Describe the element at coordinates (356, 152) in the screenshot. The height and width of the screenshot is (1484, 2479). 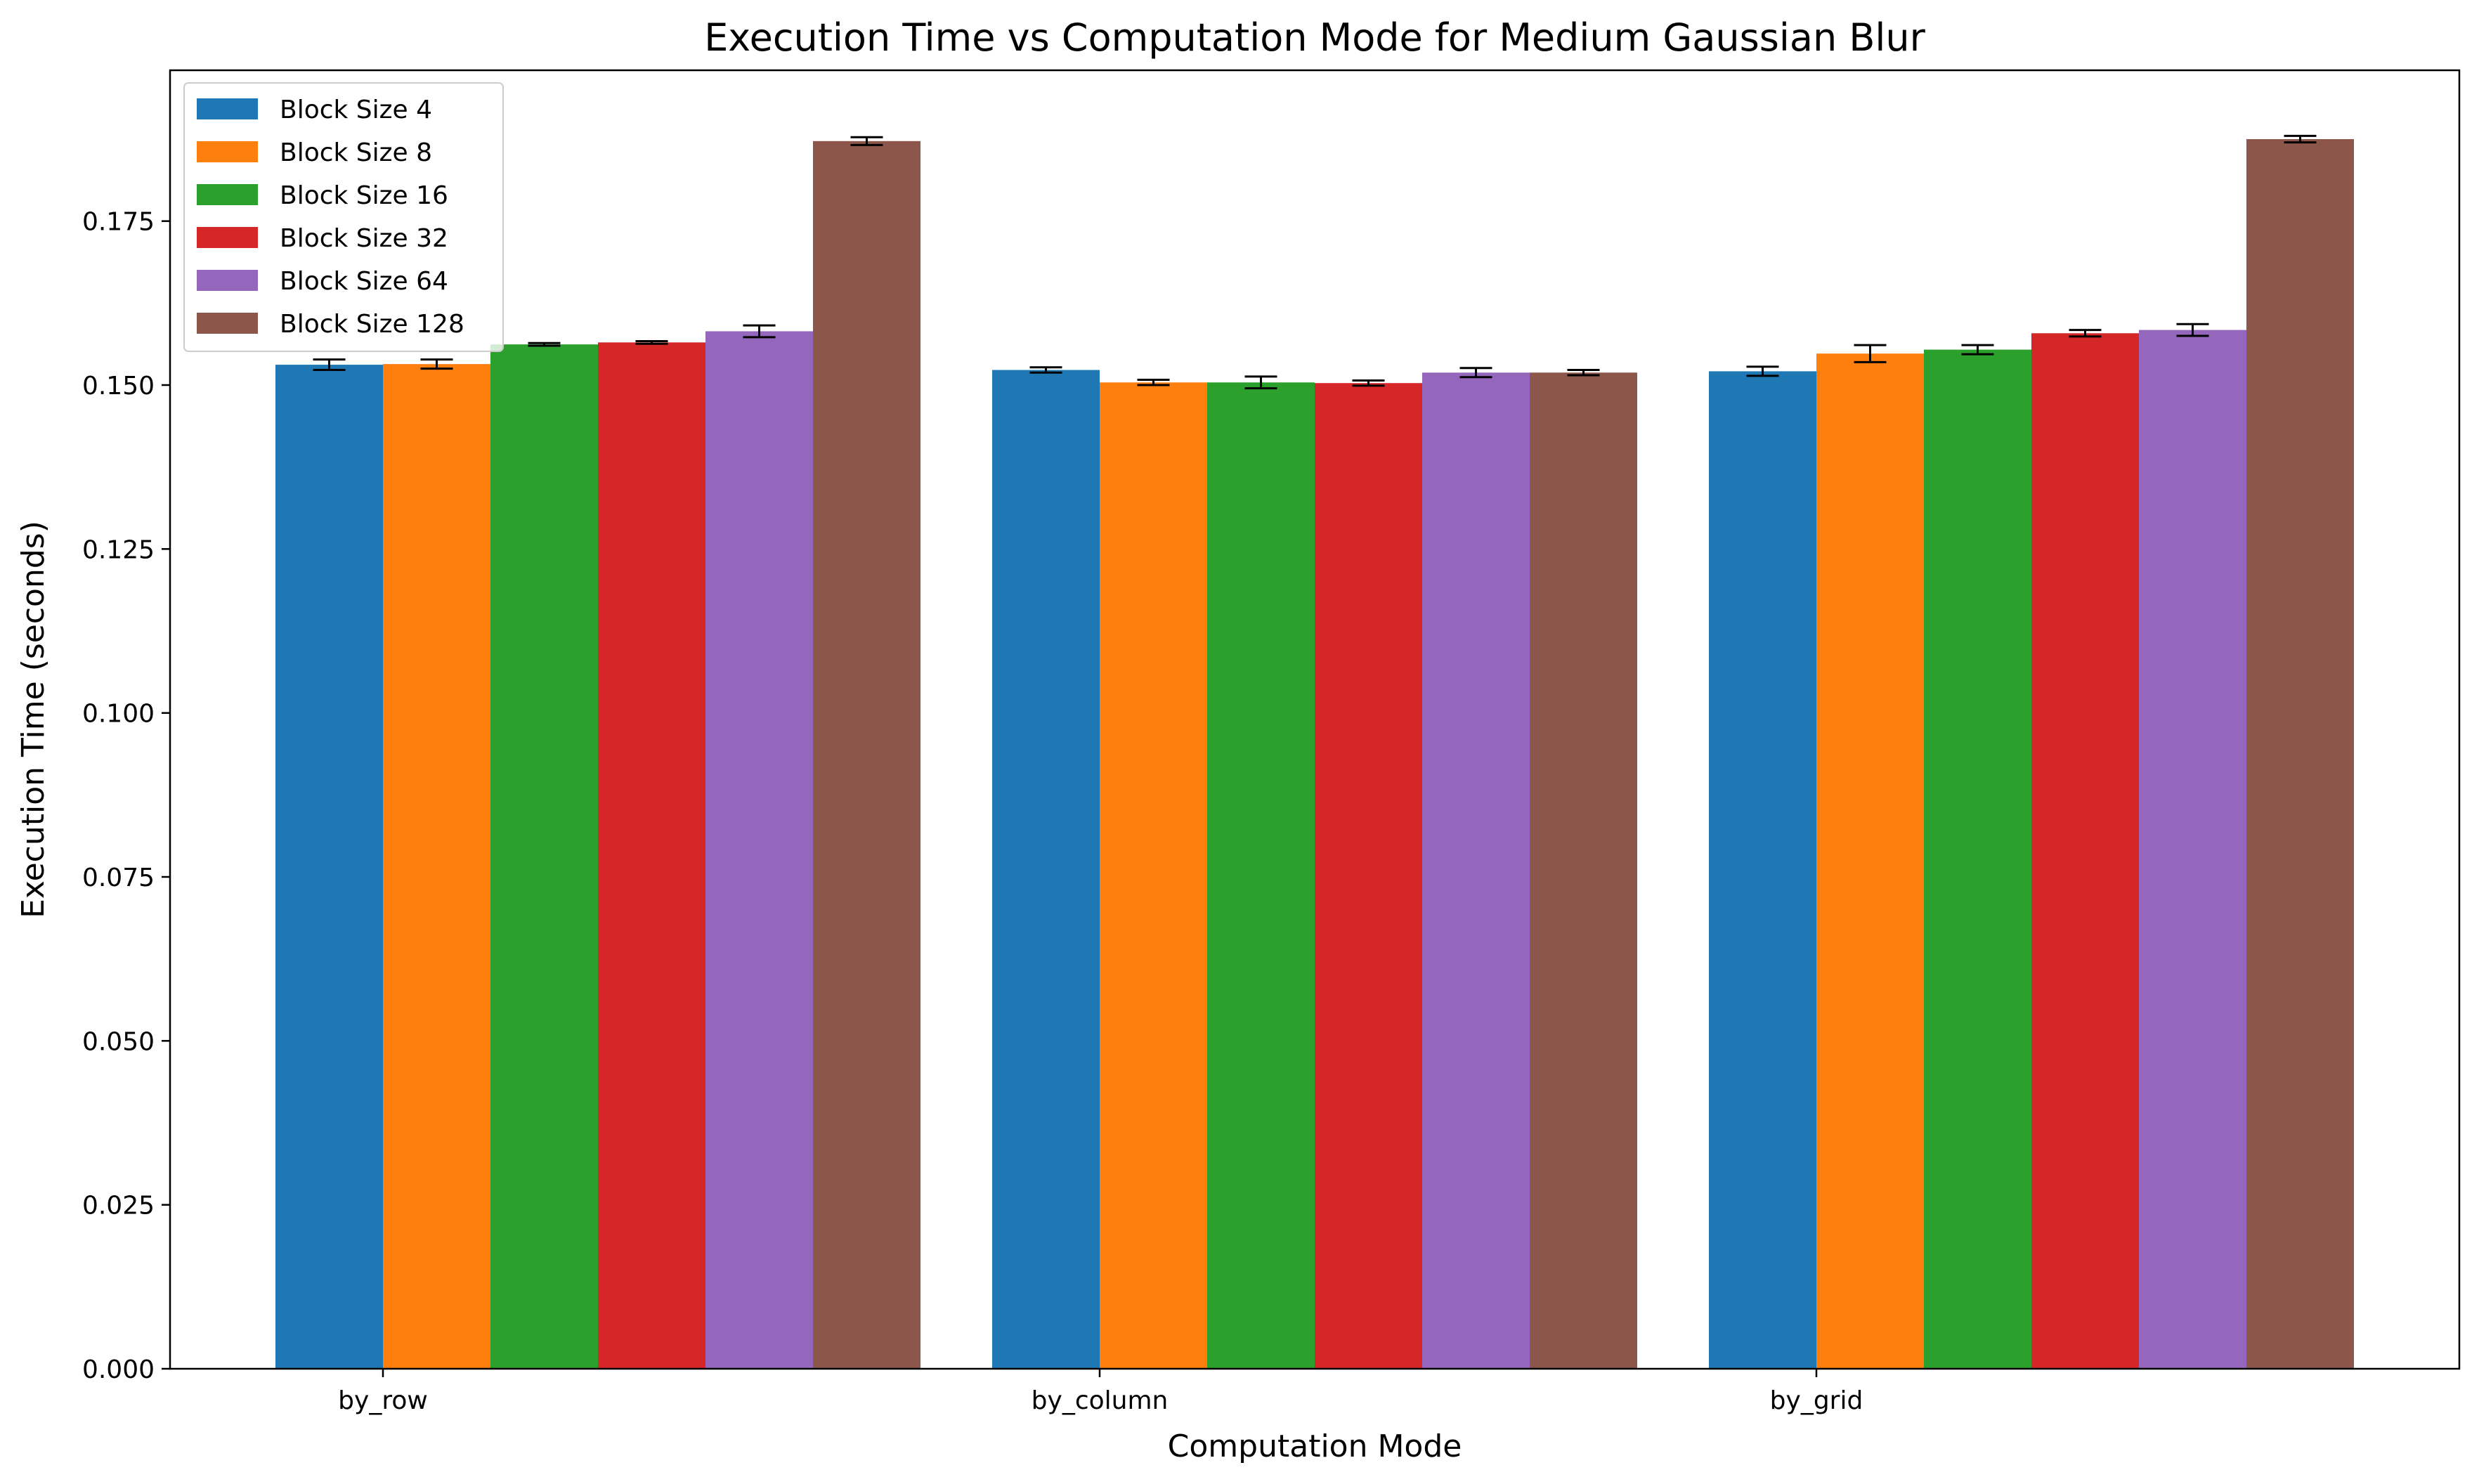
I see `legend-label: Block Size 8` at that location.